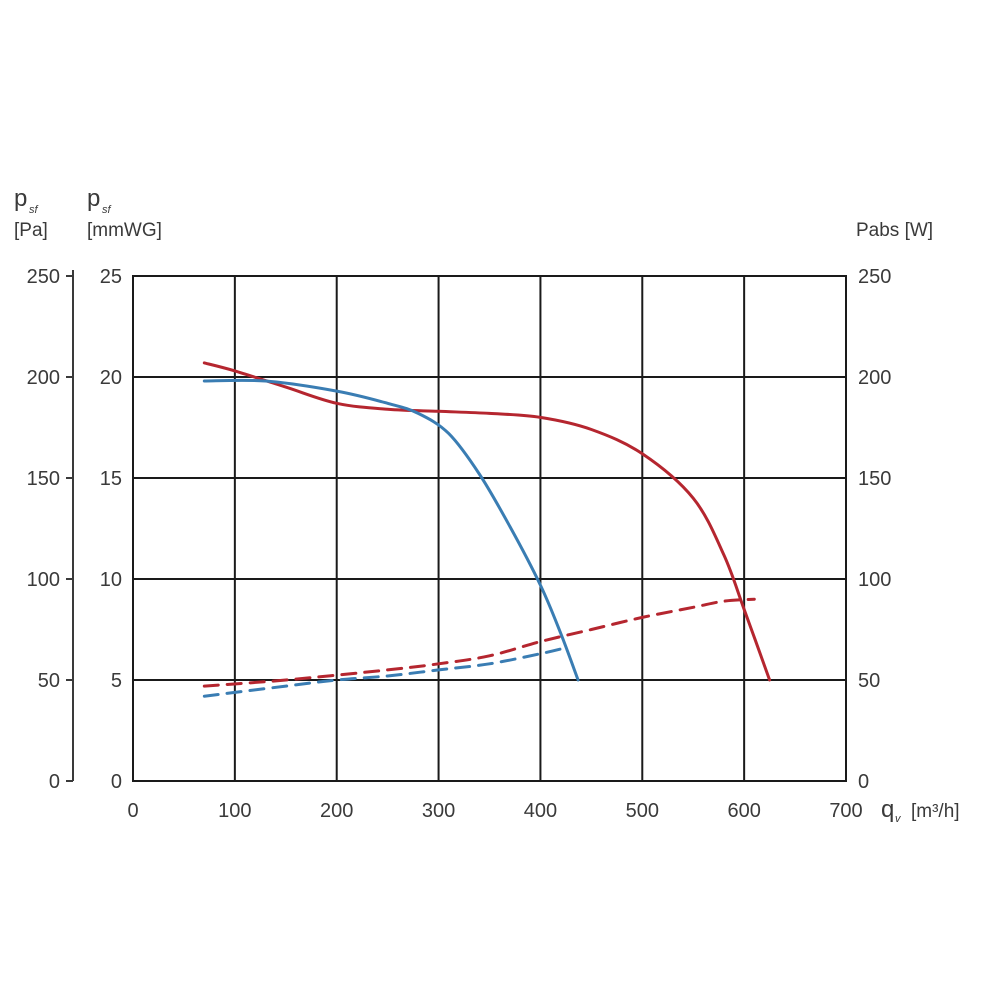  What do you see at coordinates (107, 210) in the screenshot?
I see `y-left-mmwg-subscript: sf` at bounding box center [107, 210].